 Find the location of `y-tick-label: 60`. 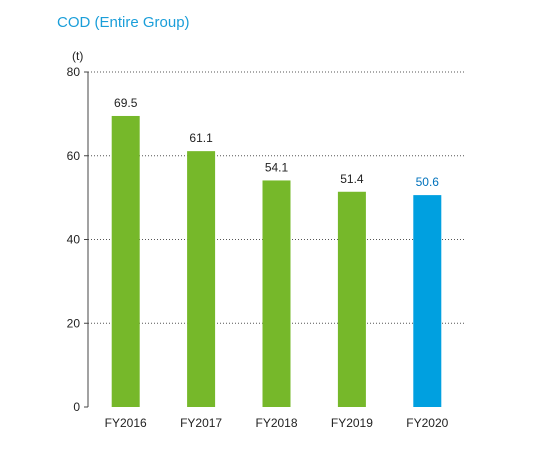

y-tick-label: 60 is located at coordinates (74, 156).